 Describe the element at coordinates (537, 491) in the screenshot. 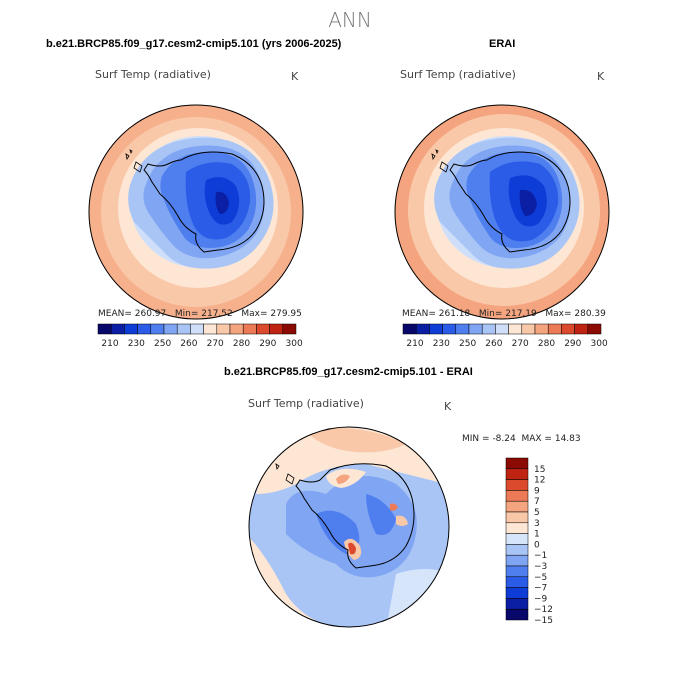

I see `panel-3-colorbar-tick-label: 9` at that location.